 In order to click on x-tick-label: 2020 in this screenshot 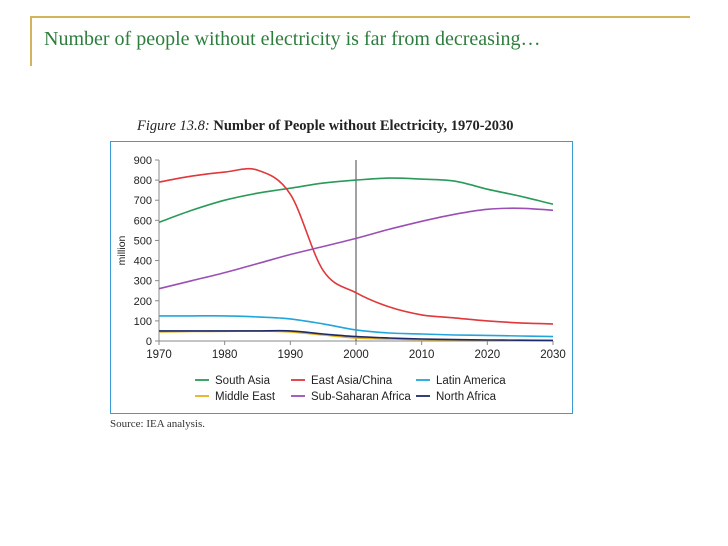, I will do `click(488, 355)`.